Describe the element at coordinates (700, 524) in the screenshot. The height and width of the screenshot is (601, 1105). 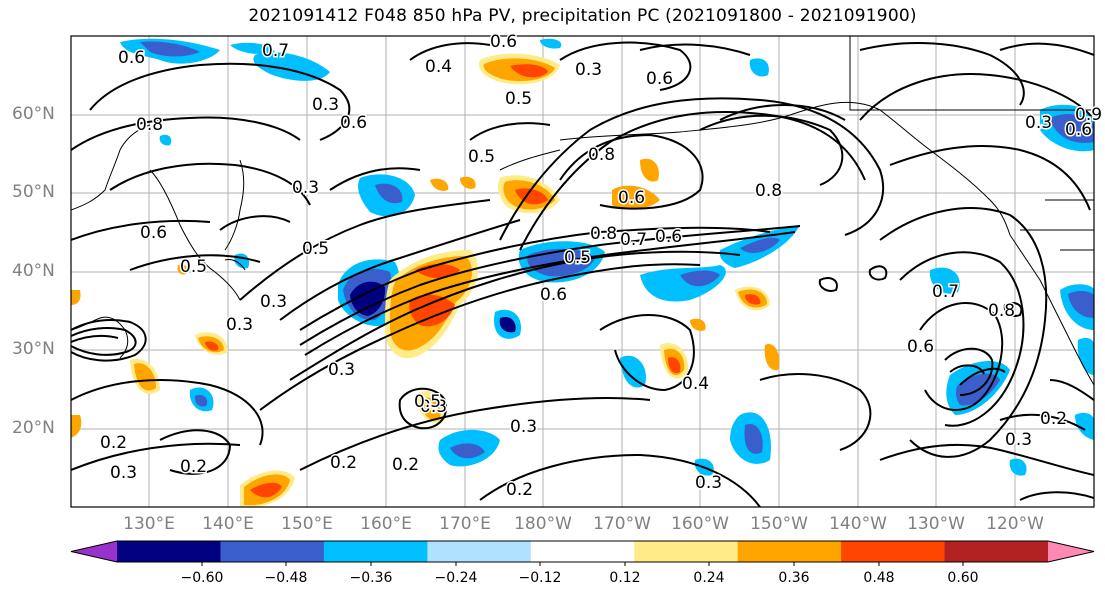
I see `lon-label-160w: 160°W` at that location.